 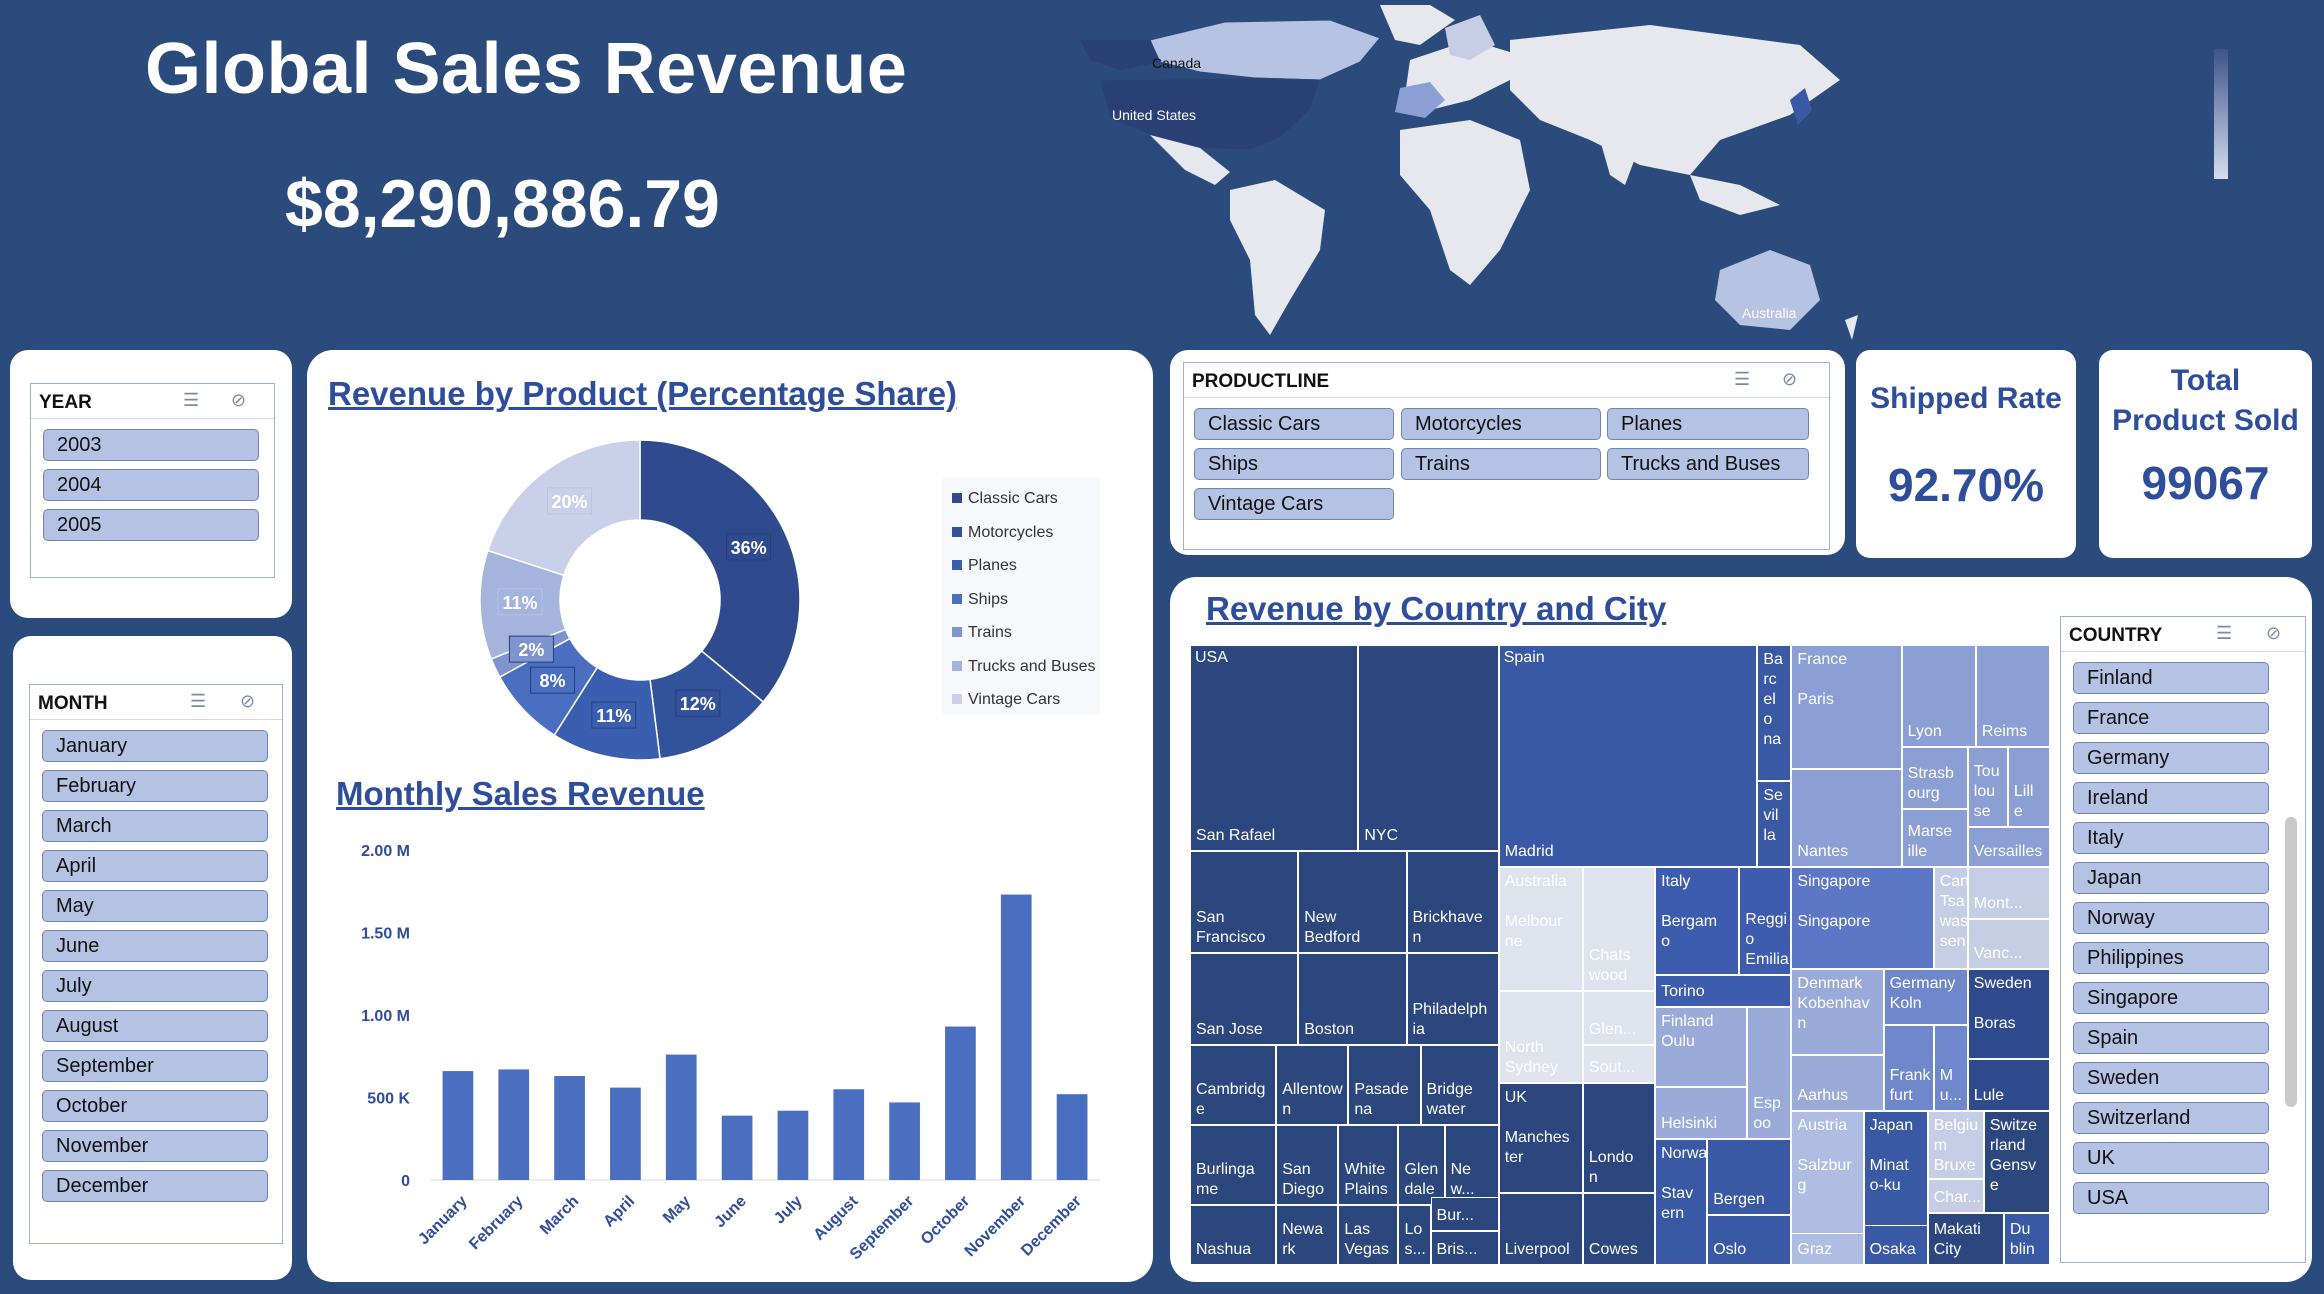 What do you see at coordinates (2008, 847) in the screenshot?
I see `treemap-cell-france-versailles: Versailles` at bounding box center [2008, 847].